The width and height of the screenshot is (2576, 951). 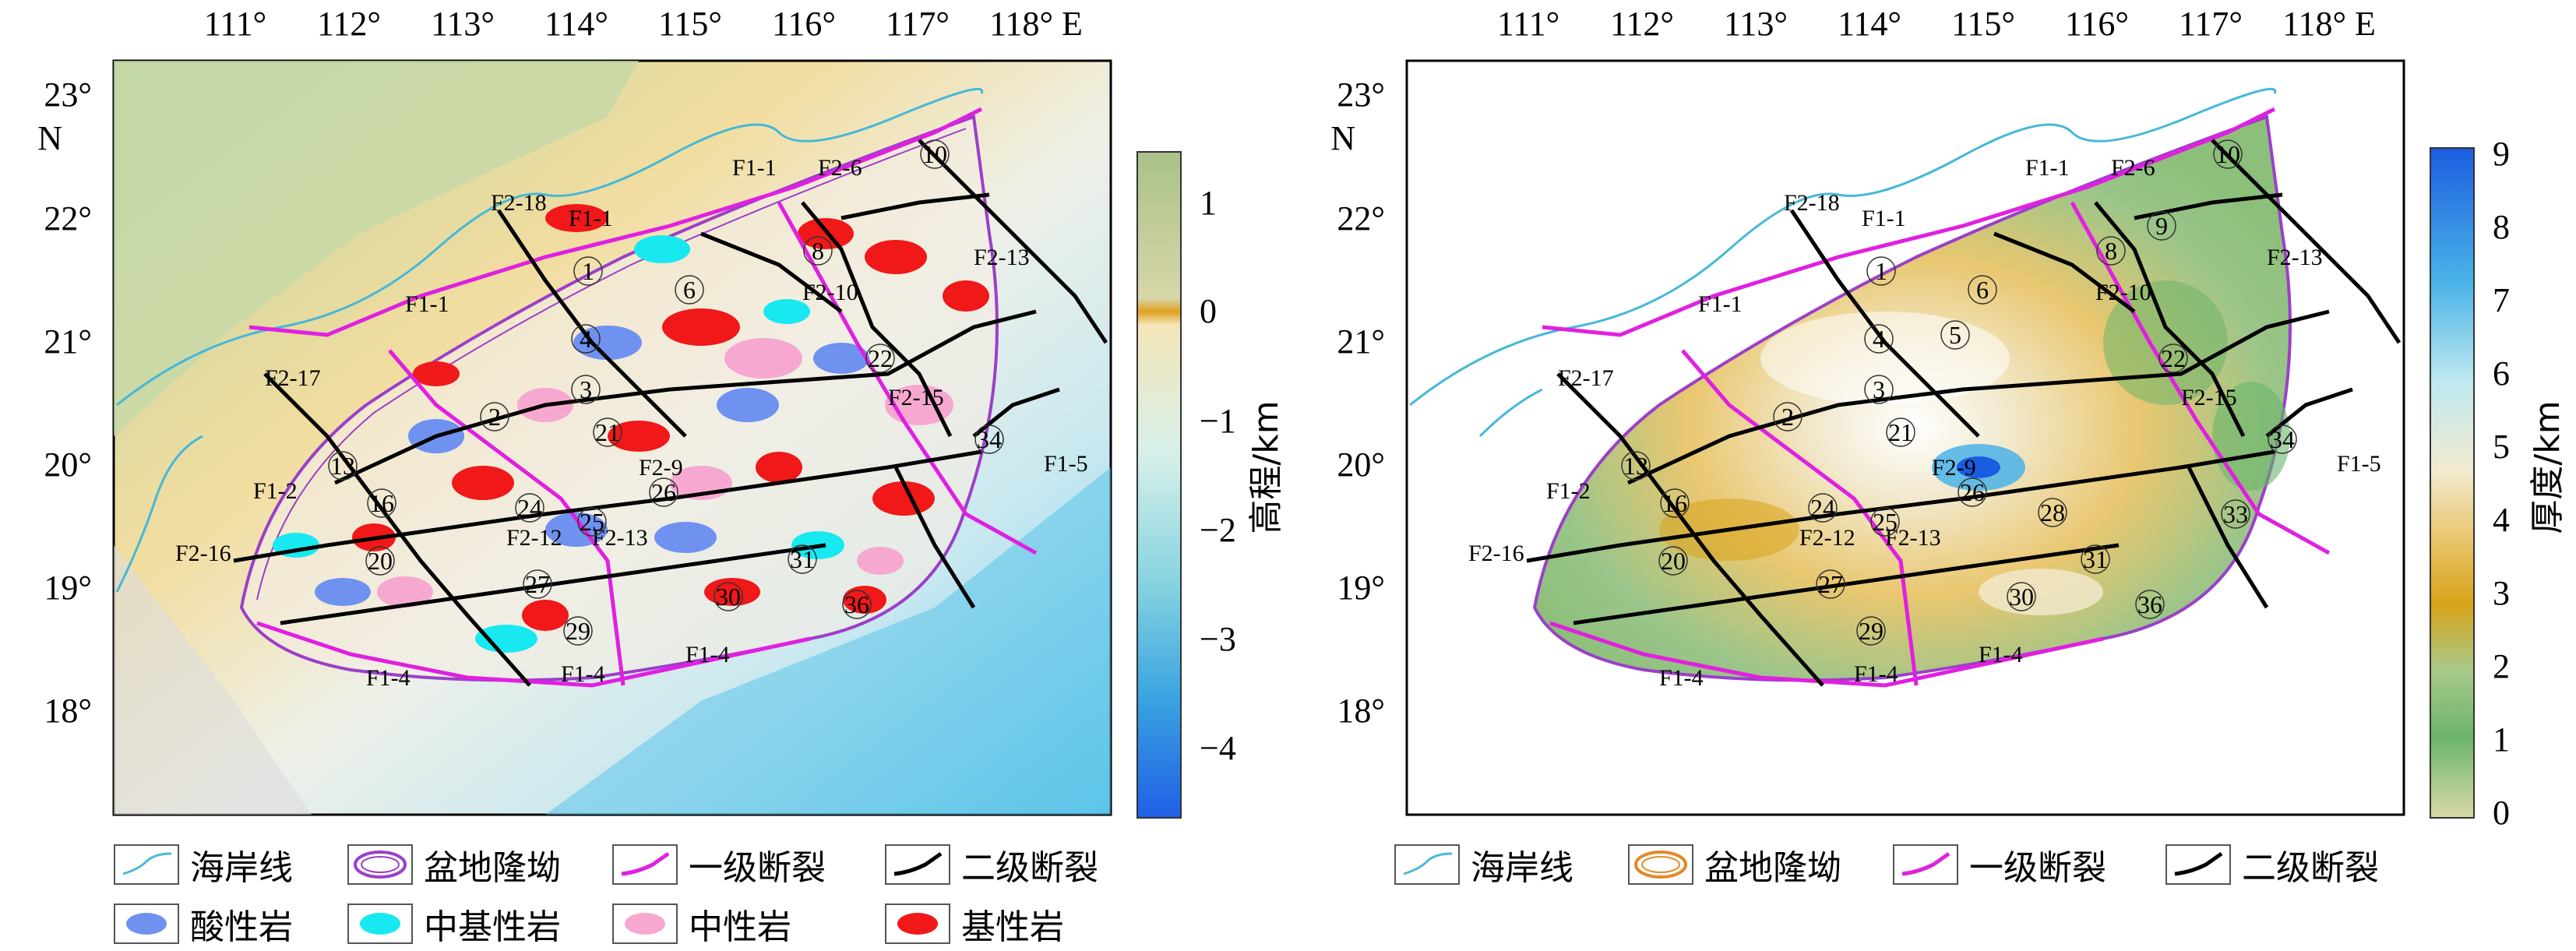 I want to click on right-colorbar-tick: 7, so click(x=2501, y=300).